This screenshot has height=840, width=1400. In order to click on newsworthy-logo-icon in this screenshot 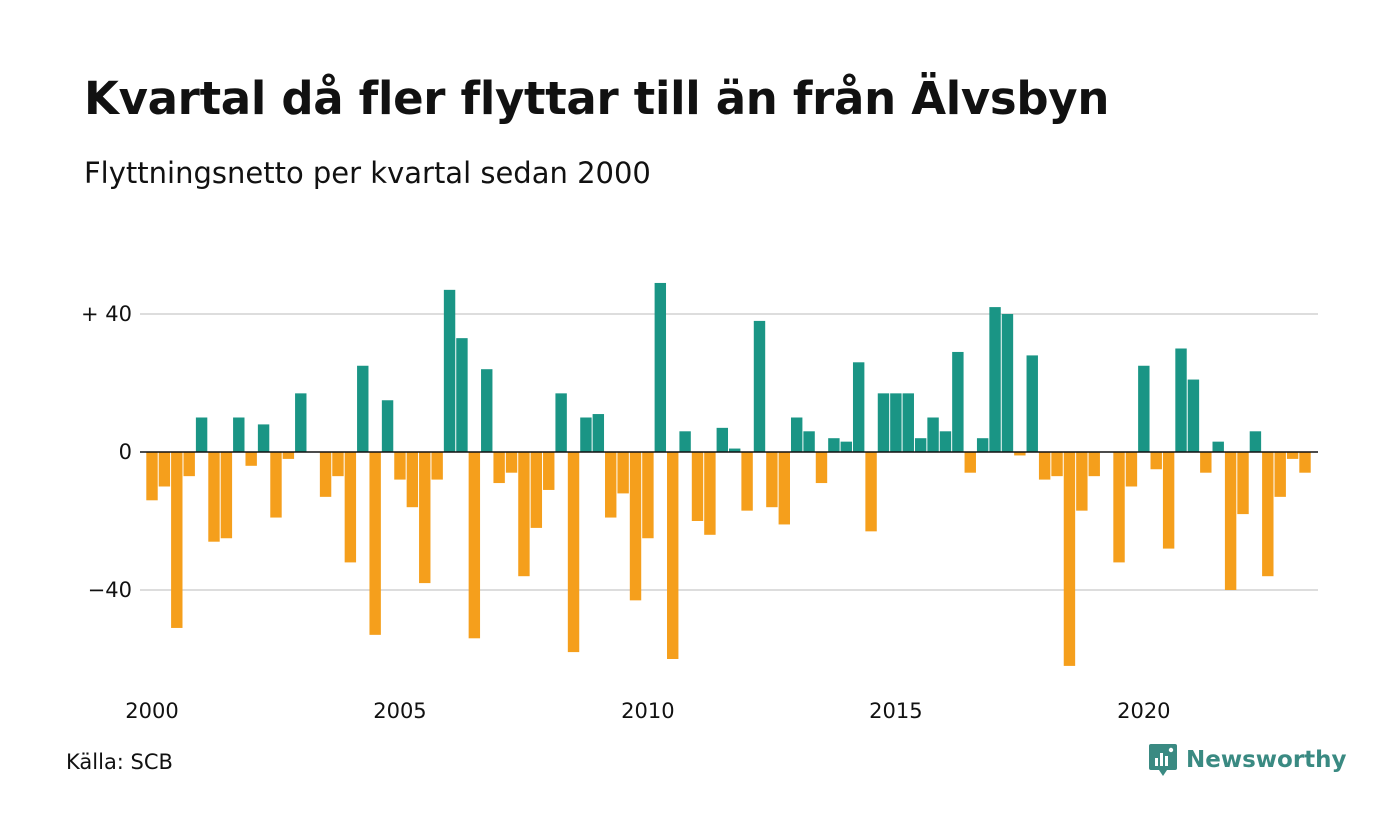, I will do `click(1163, 760)`.